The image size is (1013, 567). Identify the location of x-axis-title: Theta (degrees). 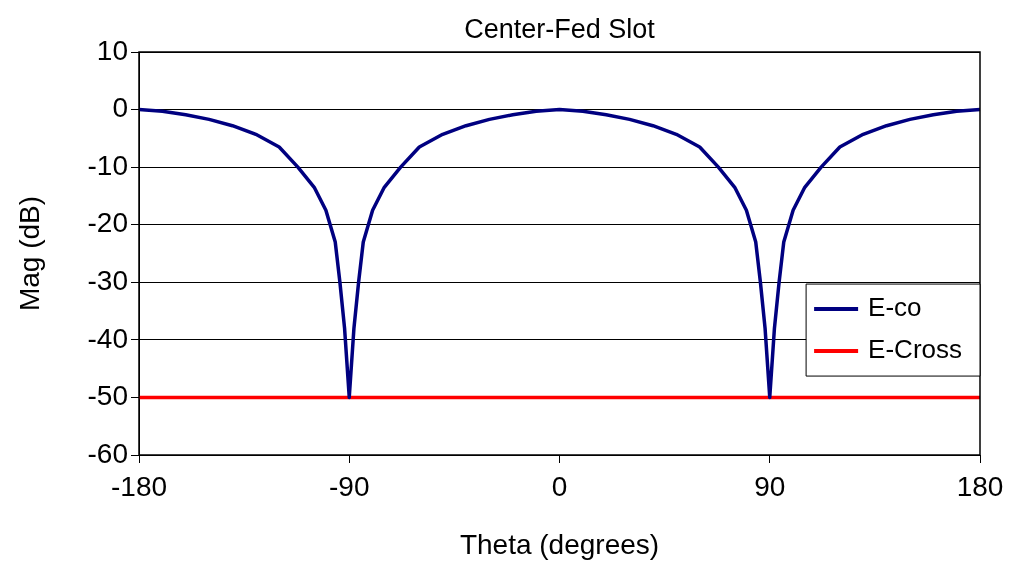
(559, 544).